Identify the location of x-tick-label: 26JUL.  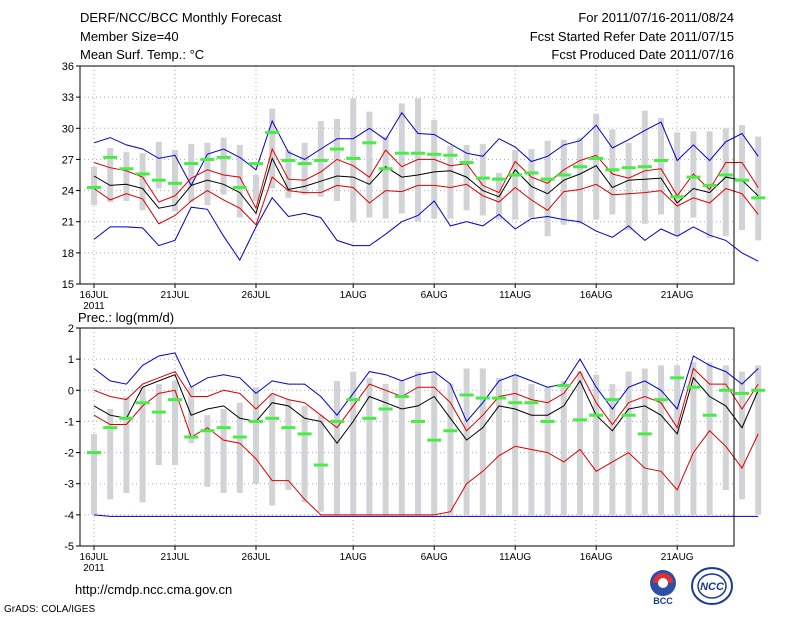
(256, 557).